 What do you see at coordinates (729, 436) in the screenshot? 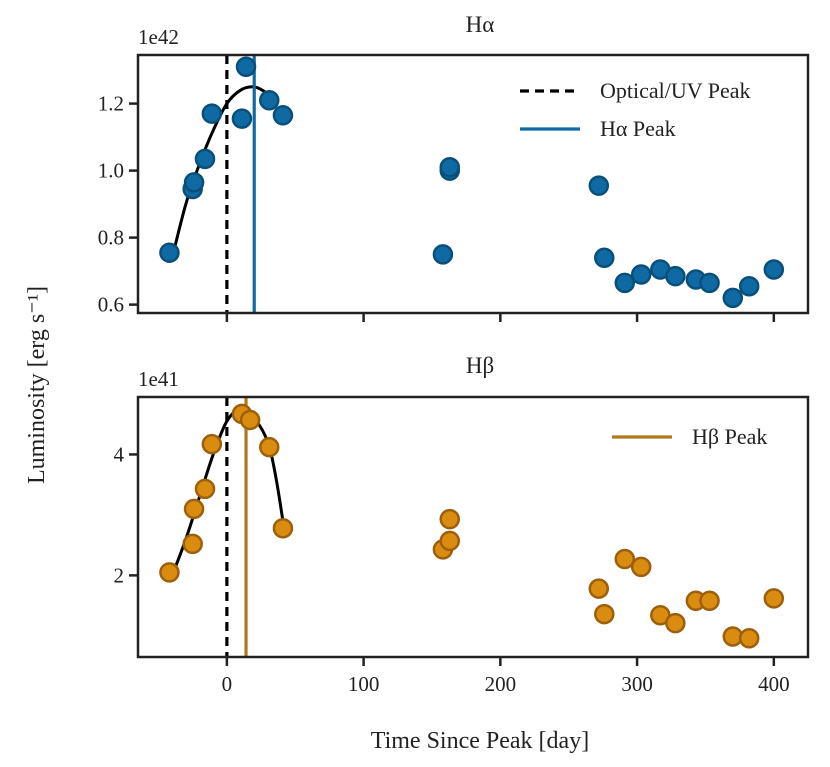
I see `legend-label: Hβ Peak` at bounding box center [729, 436].